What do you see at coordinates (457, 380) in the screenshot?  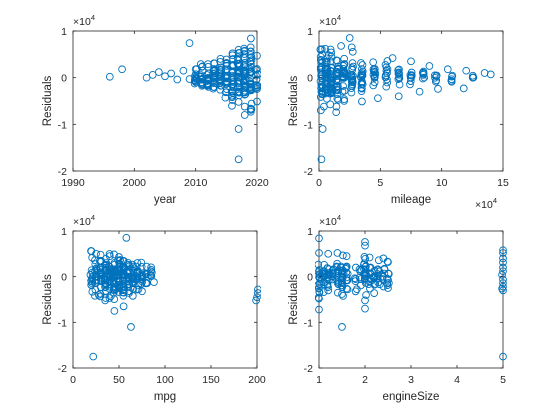 I see `x-tick-label: 4` at bounding box center [457, 380].